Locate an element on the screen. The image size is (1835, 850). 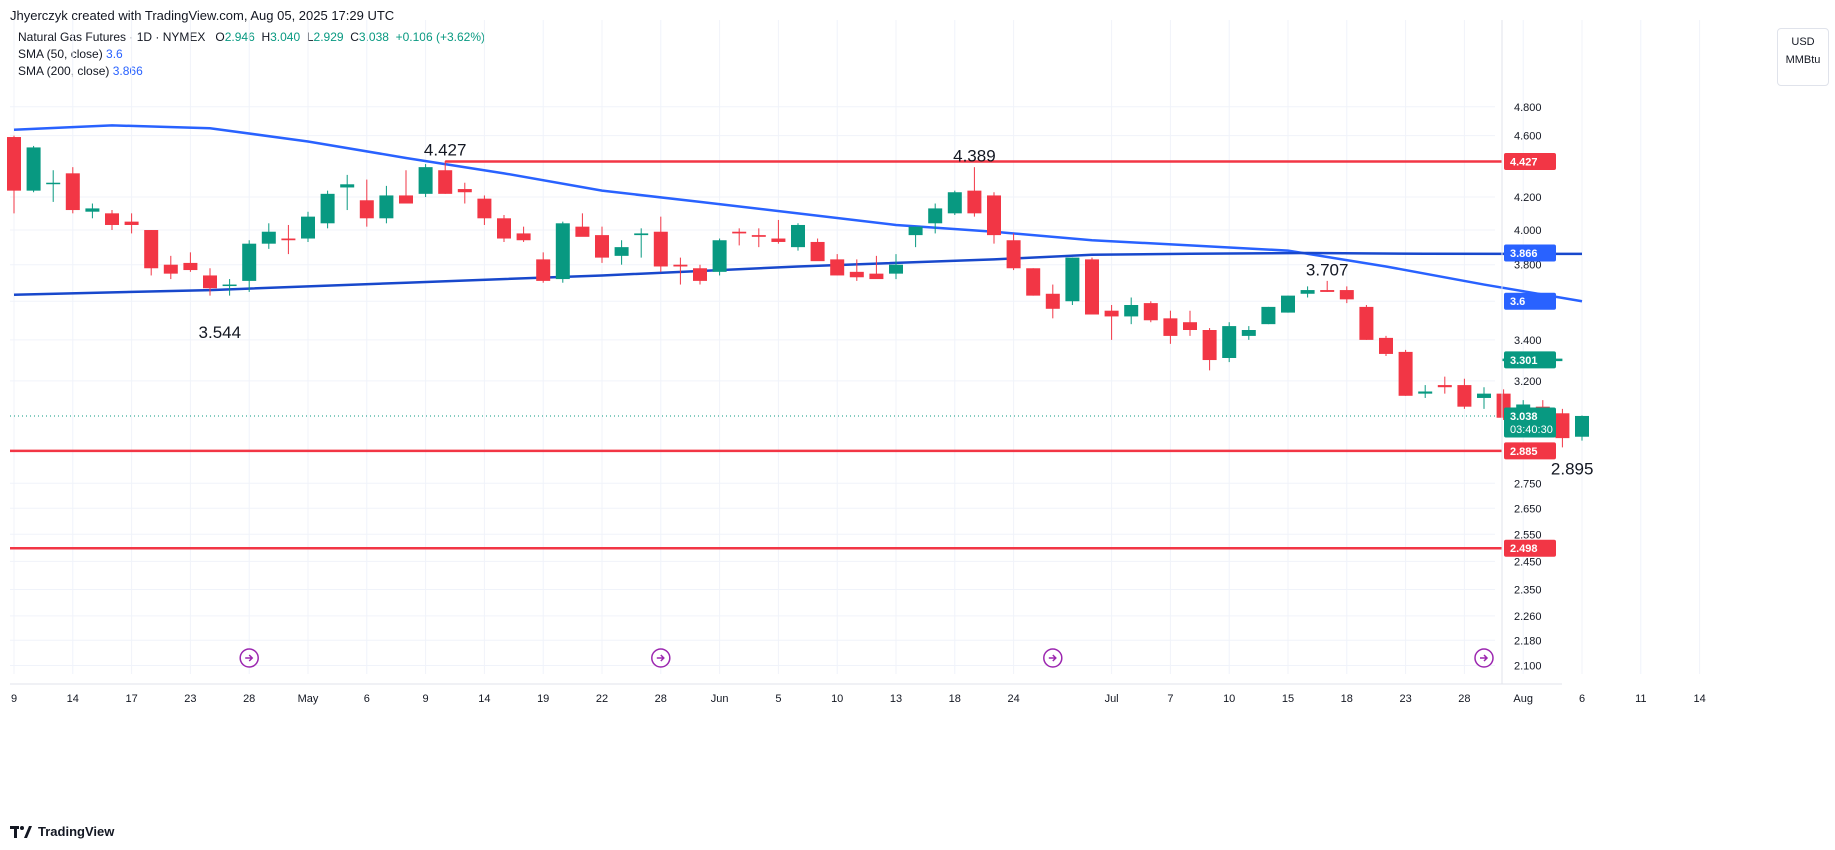
symbol-name: Natural Gas Futures · 1D · NYMEX is located at coordinates (112, 37).